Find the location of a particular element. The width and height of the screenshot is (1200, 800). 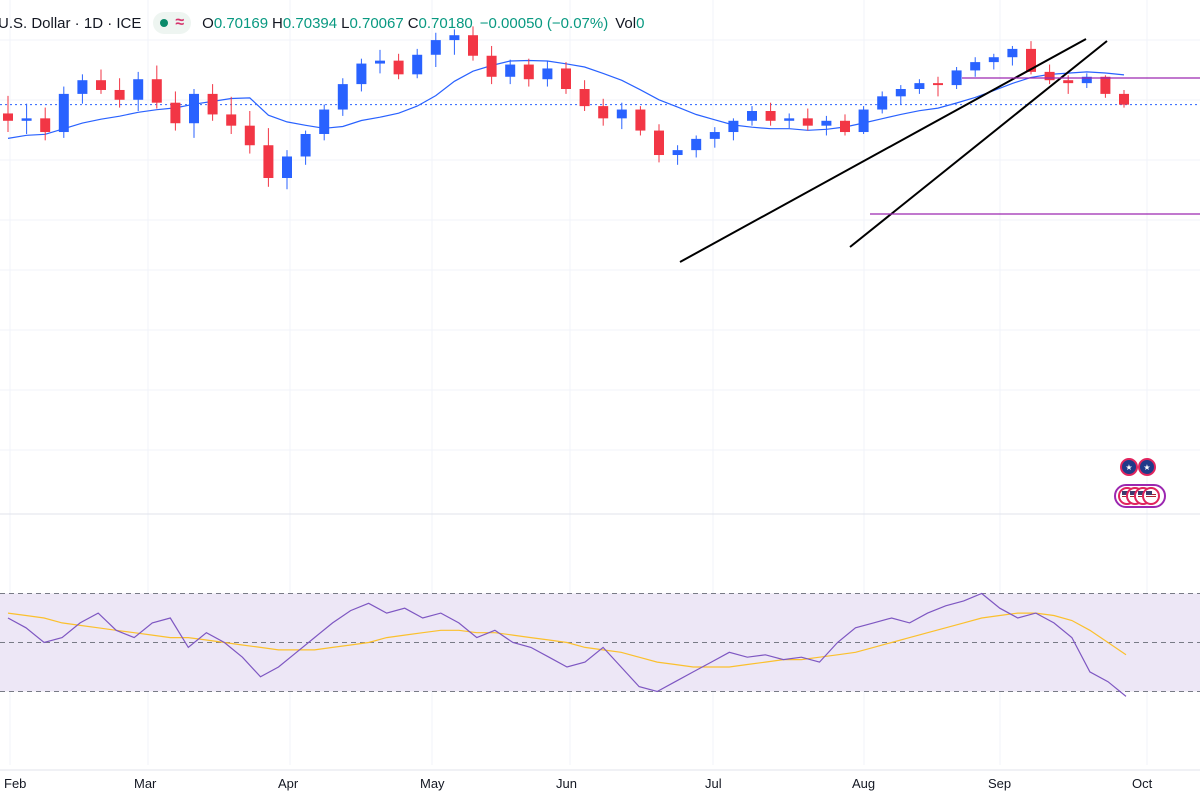

rsi-ma-line is located at coordinates (567, 640).